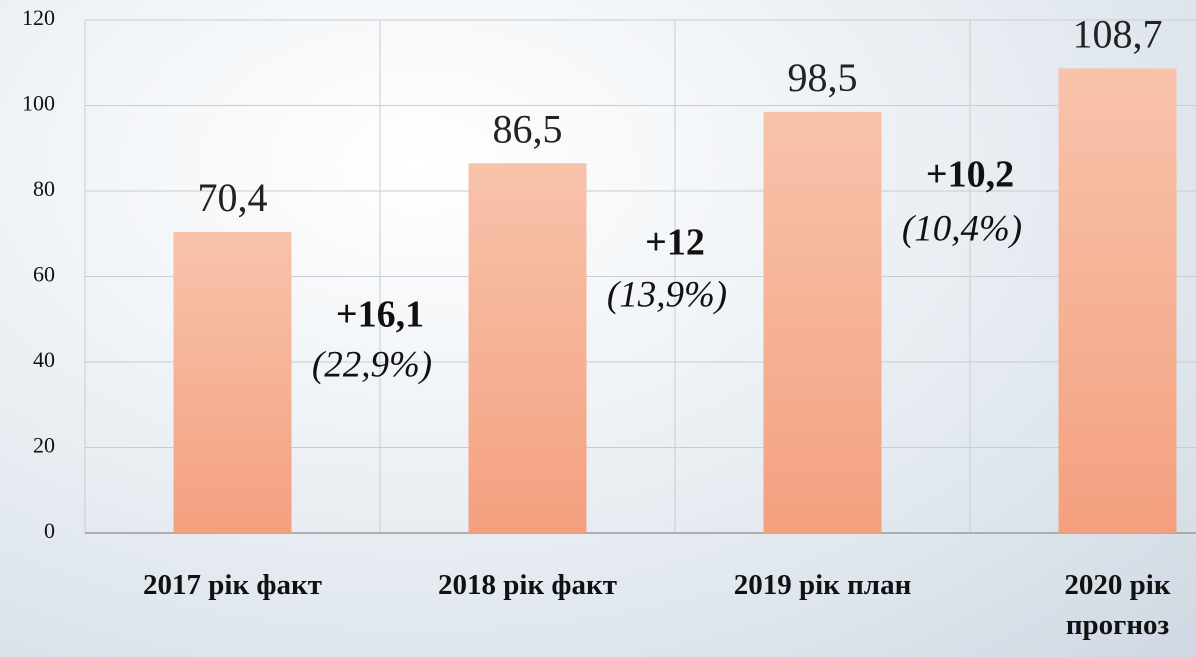  I want to click on y-tick-label: 0, so click(49, 530).